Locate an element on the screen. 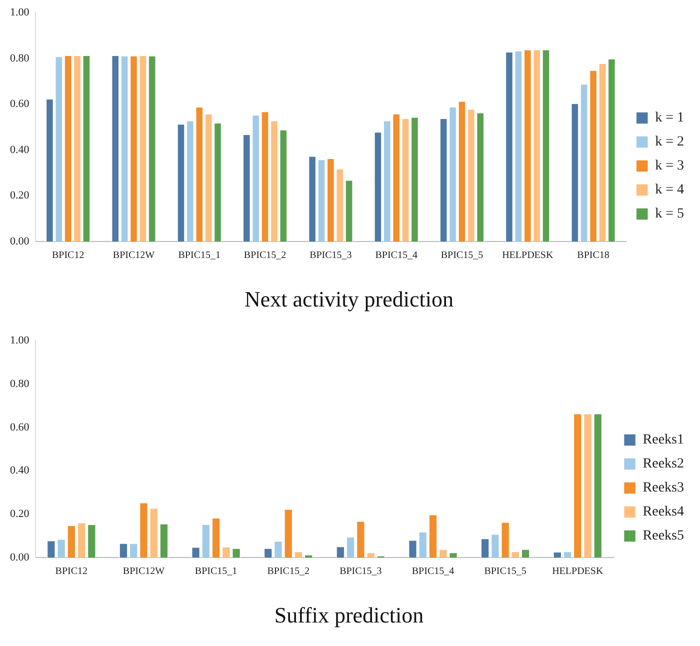 The image size is (700, 646). text: Suffix prediction is located at coordinates (349, 615).